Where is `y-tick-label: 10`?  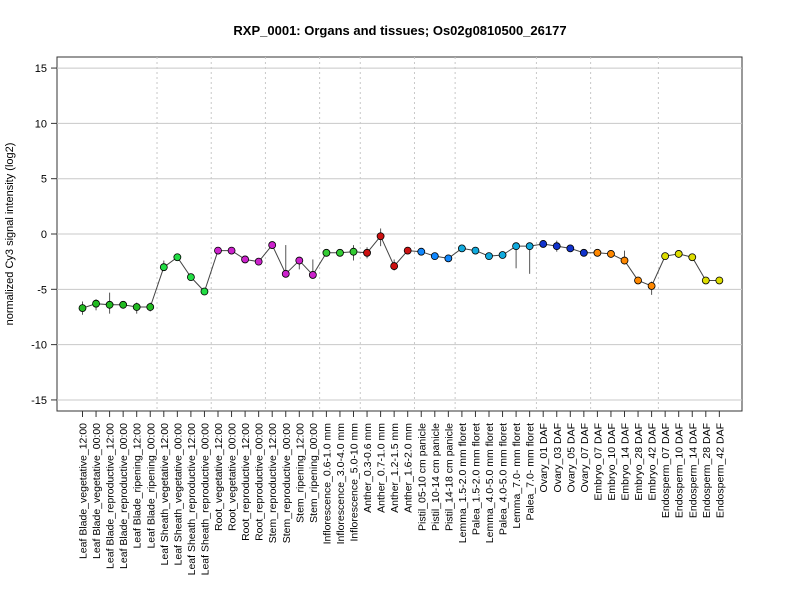
y-tick-label: 10 is located at coordinates (41, 124).